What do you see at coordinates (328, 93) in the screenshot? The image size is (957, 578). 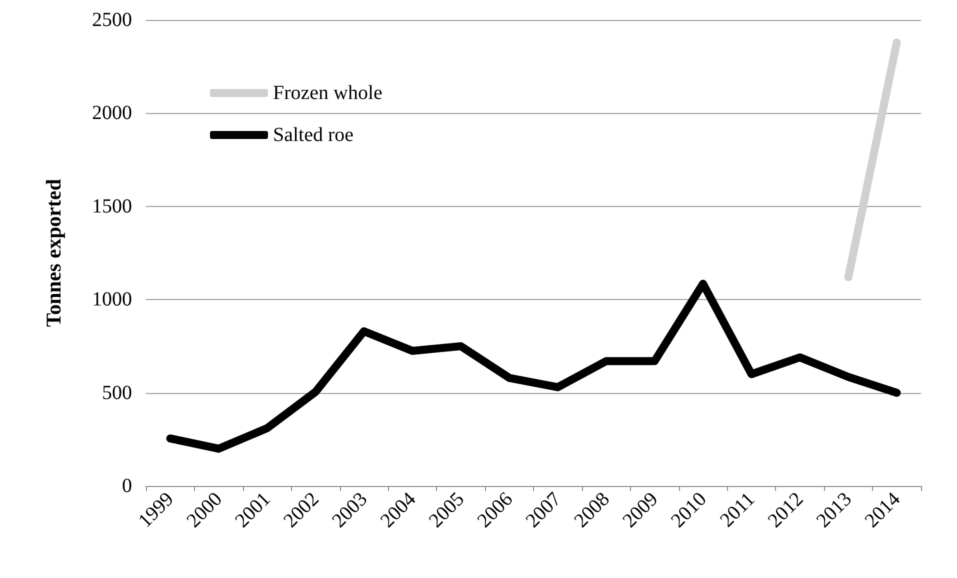 I see `legend-label: Frozen whole` at bounding box center [328, 93].